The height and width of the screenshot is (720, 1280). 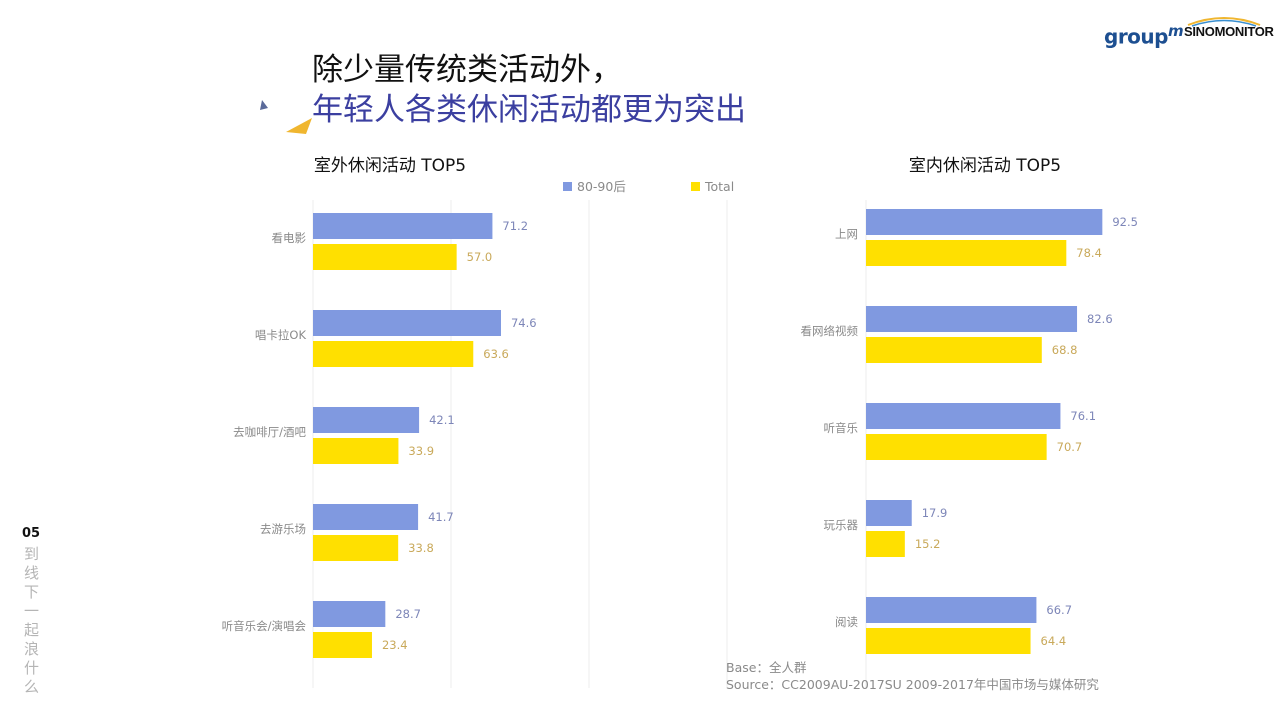 What do you see at coordinates (830, 331) in the screenshot?
I see `chart2-category-label: 看网络视频` at bounding box center [830, 331].